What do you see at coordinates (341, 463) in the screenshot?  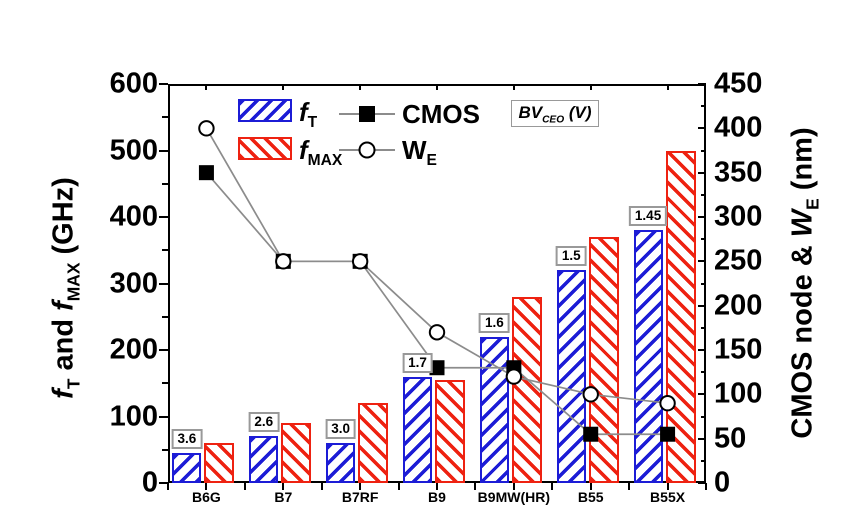 I see `bar-ft-B7RF` at bounding box center [341, 463].